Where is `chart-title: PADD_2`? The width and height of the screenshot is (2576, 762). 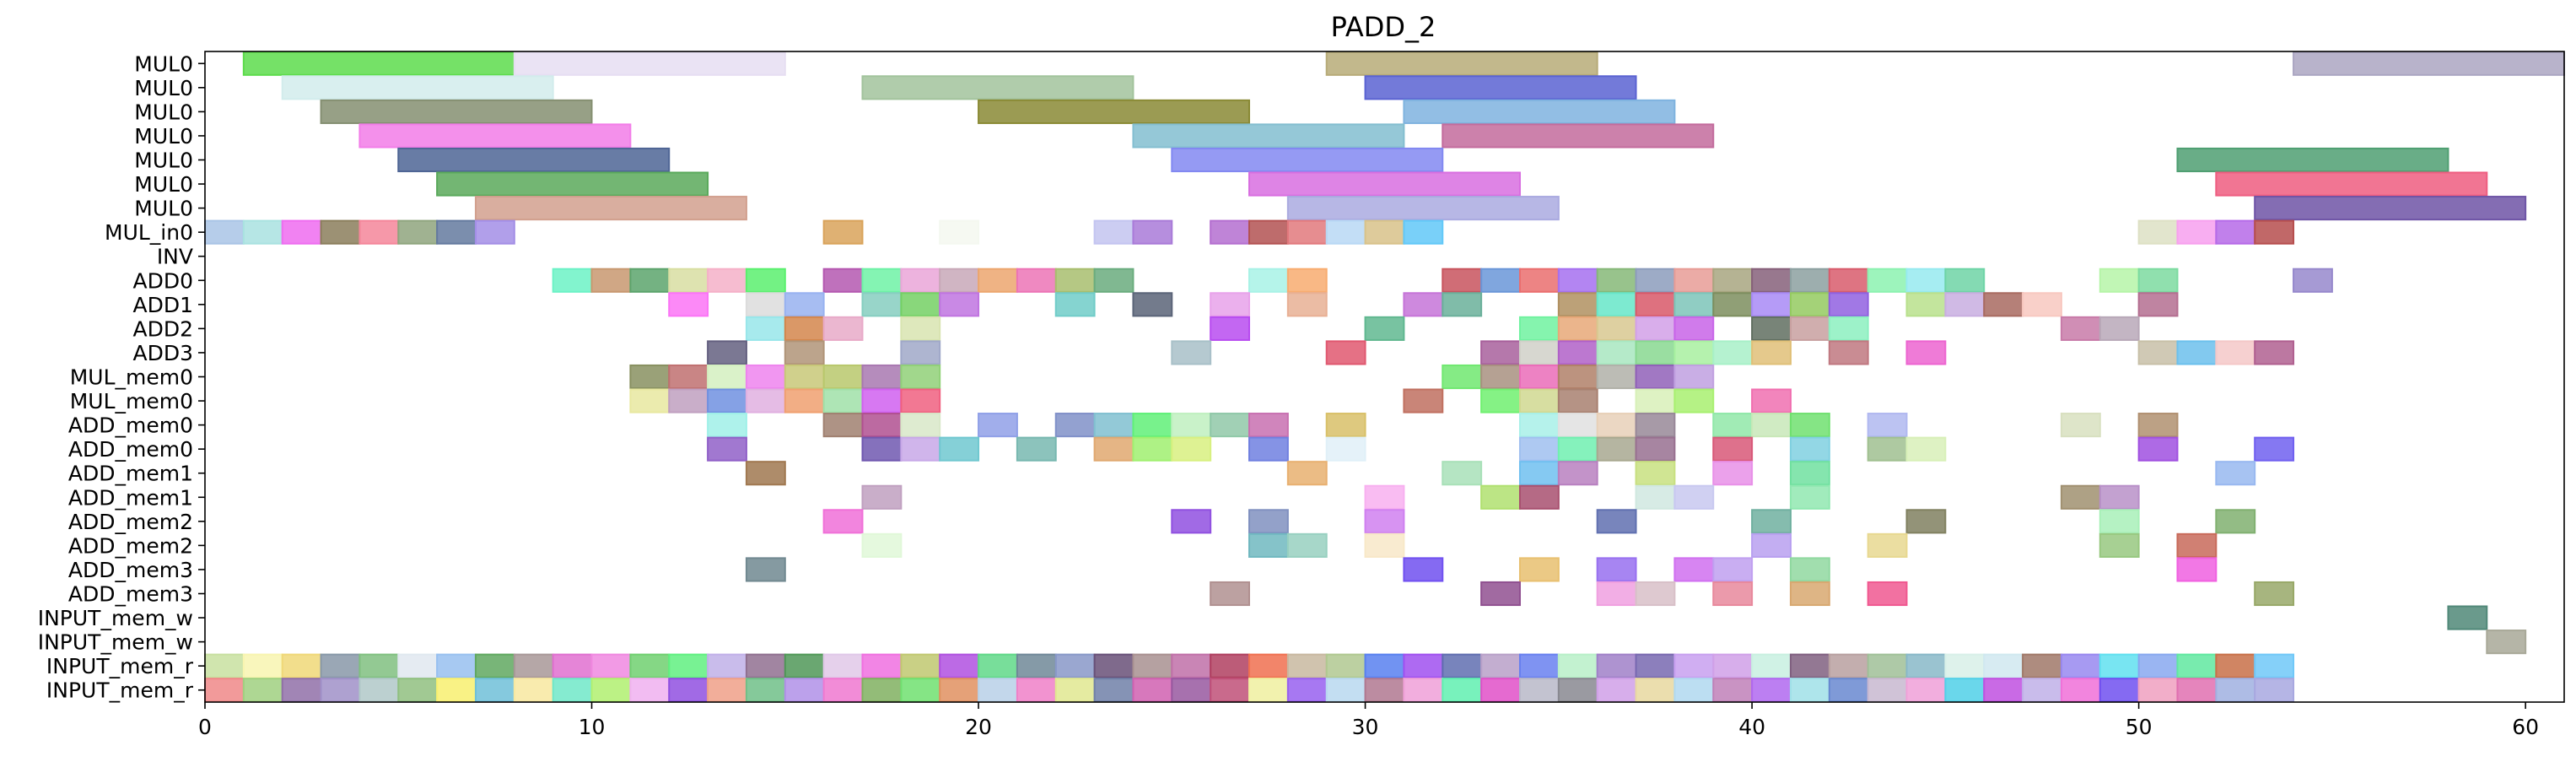
chart-title: PADD_2 is located at coordinates (1383, 27).